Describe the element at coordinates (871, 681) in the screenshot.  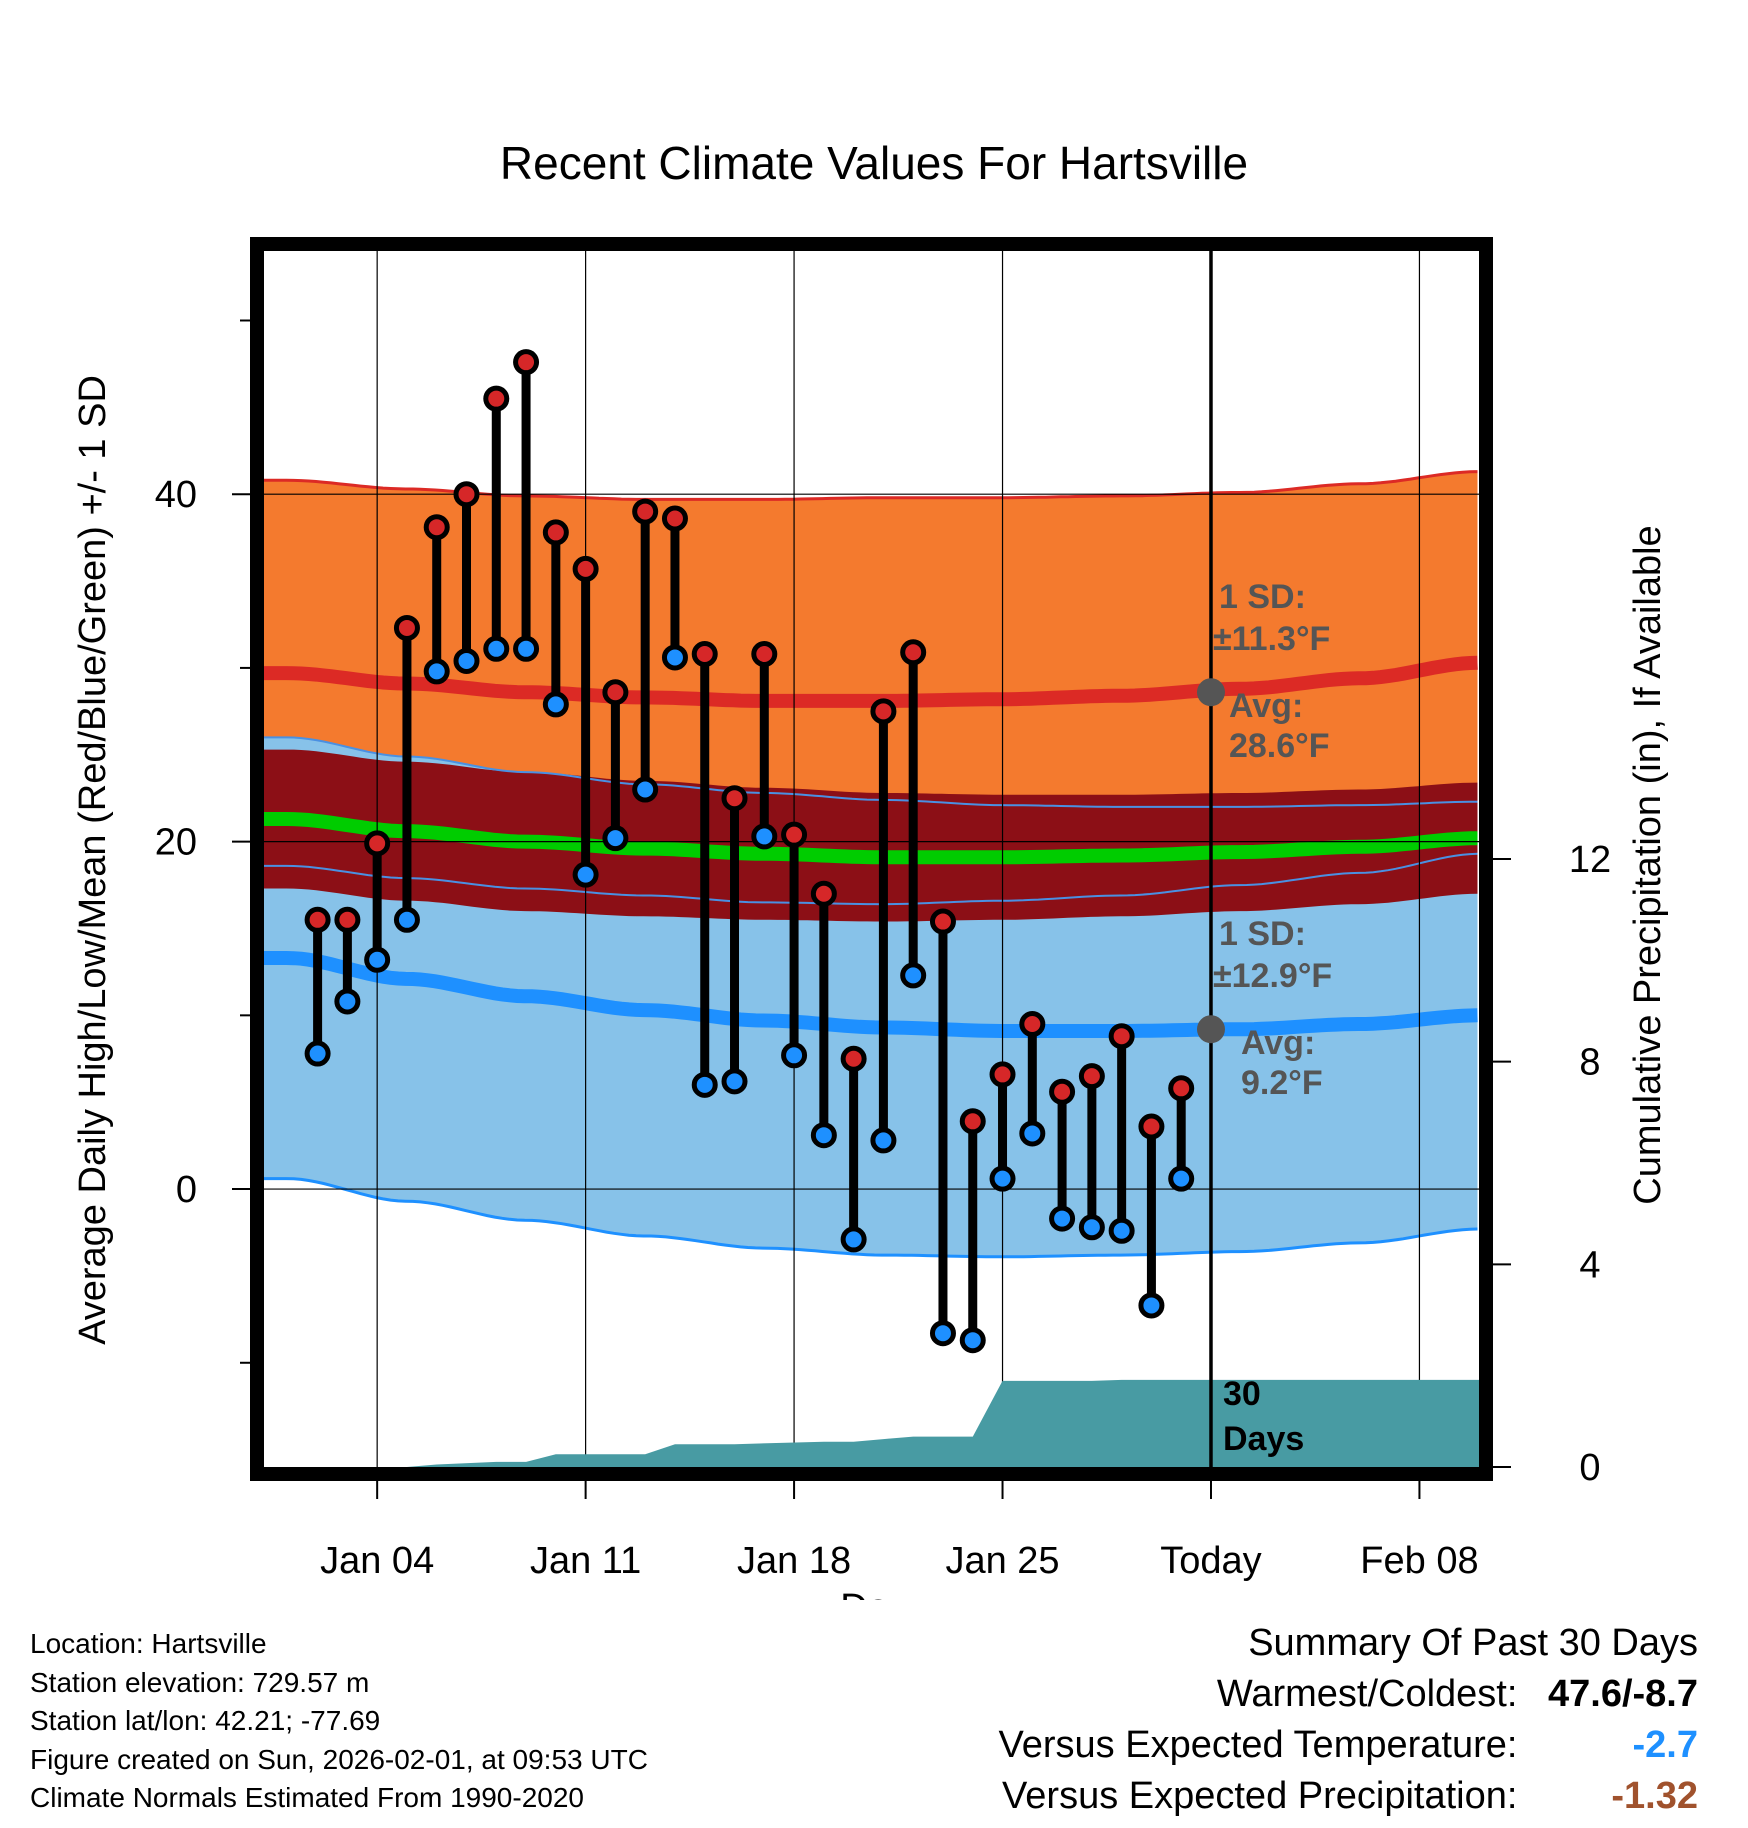
I see `normal-high-line` at that location.